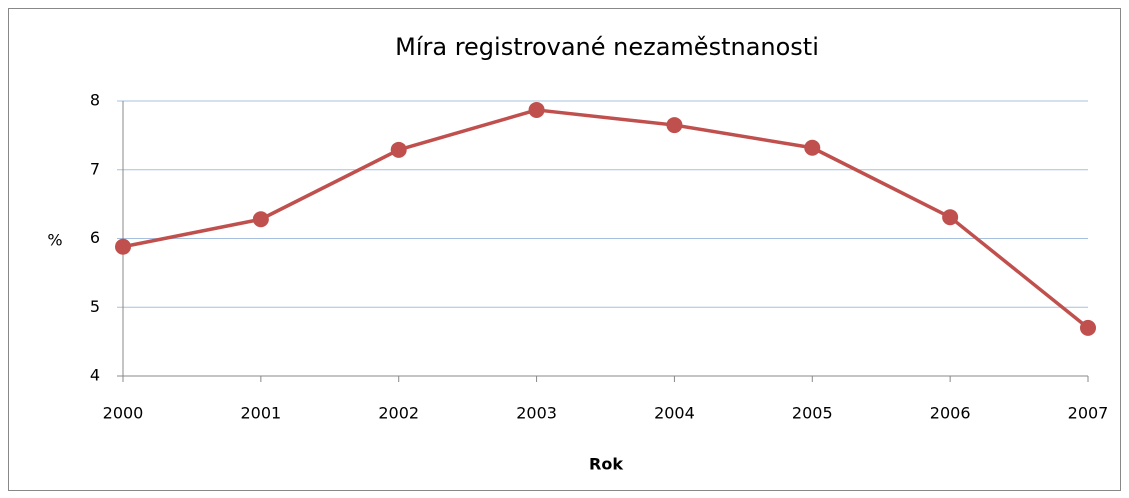 This screenshot has height=498, width=1129. Describe the element at coordinates (536, 413) in the screenshot. I see `x-tick-label: 2003` at that location.